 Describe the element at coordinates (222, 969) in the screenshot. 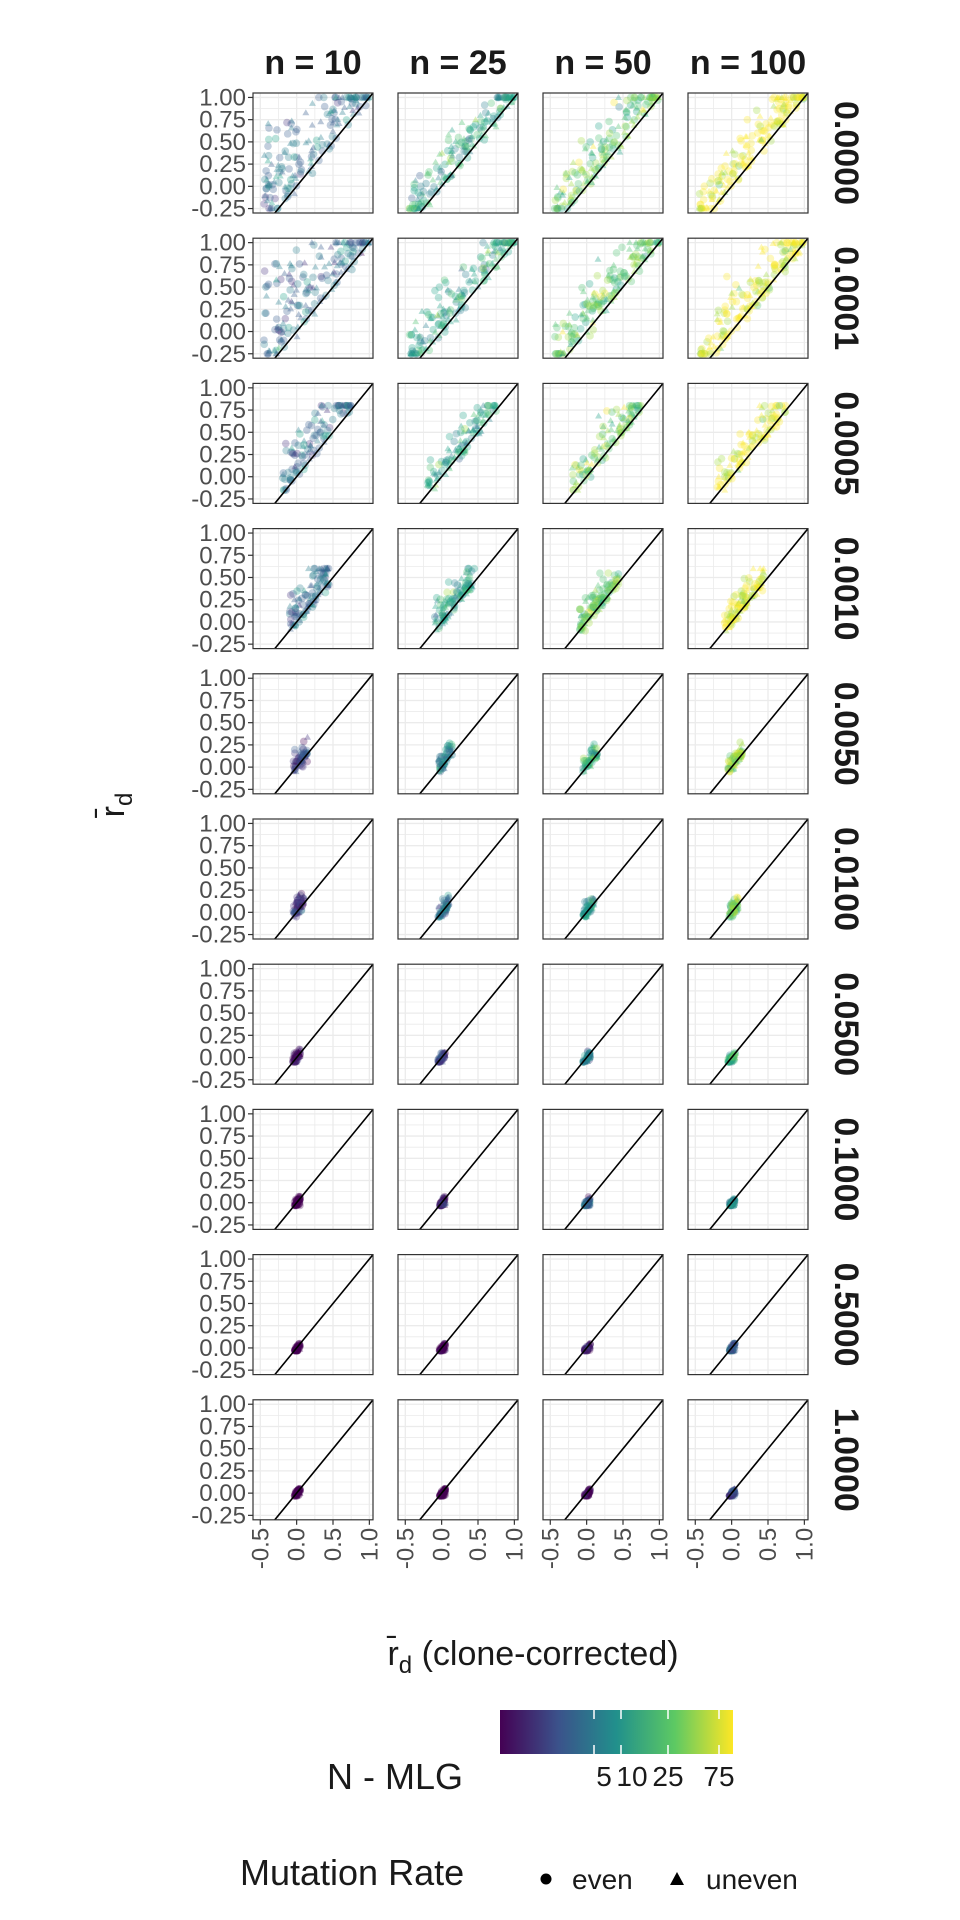

I see `y-tick-label: 1.00` at that location.